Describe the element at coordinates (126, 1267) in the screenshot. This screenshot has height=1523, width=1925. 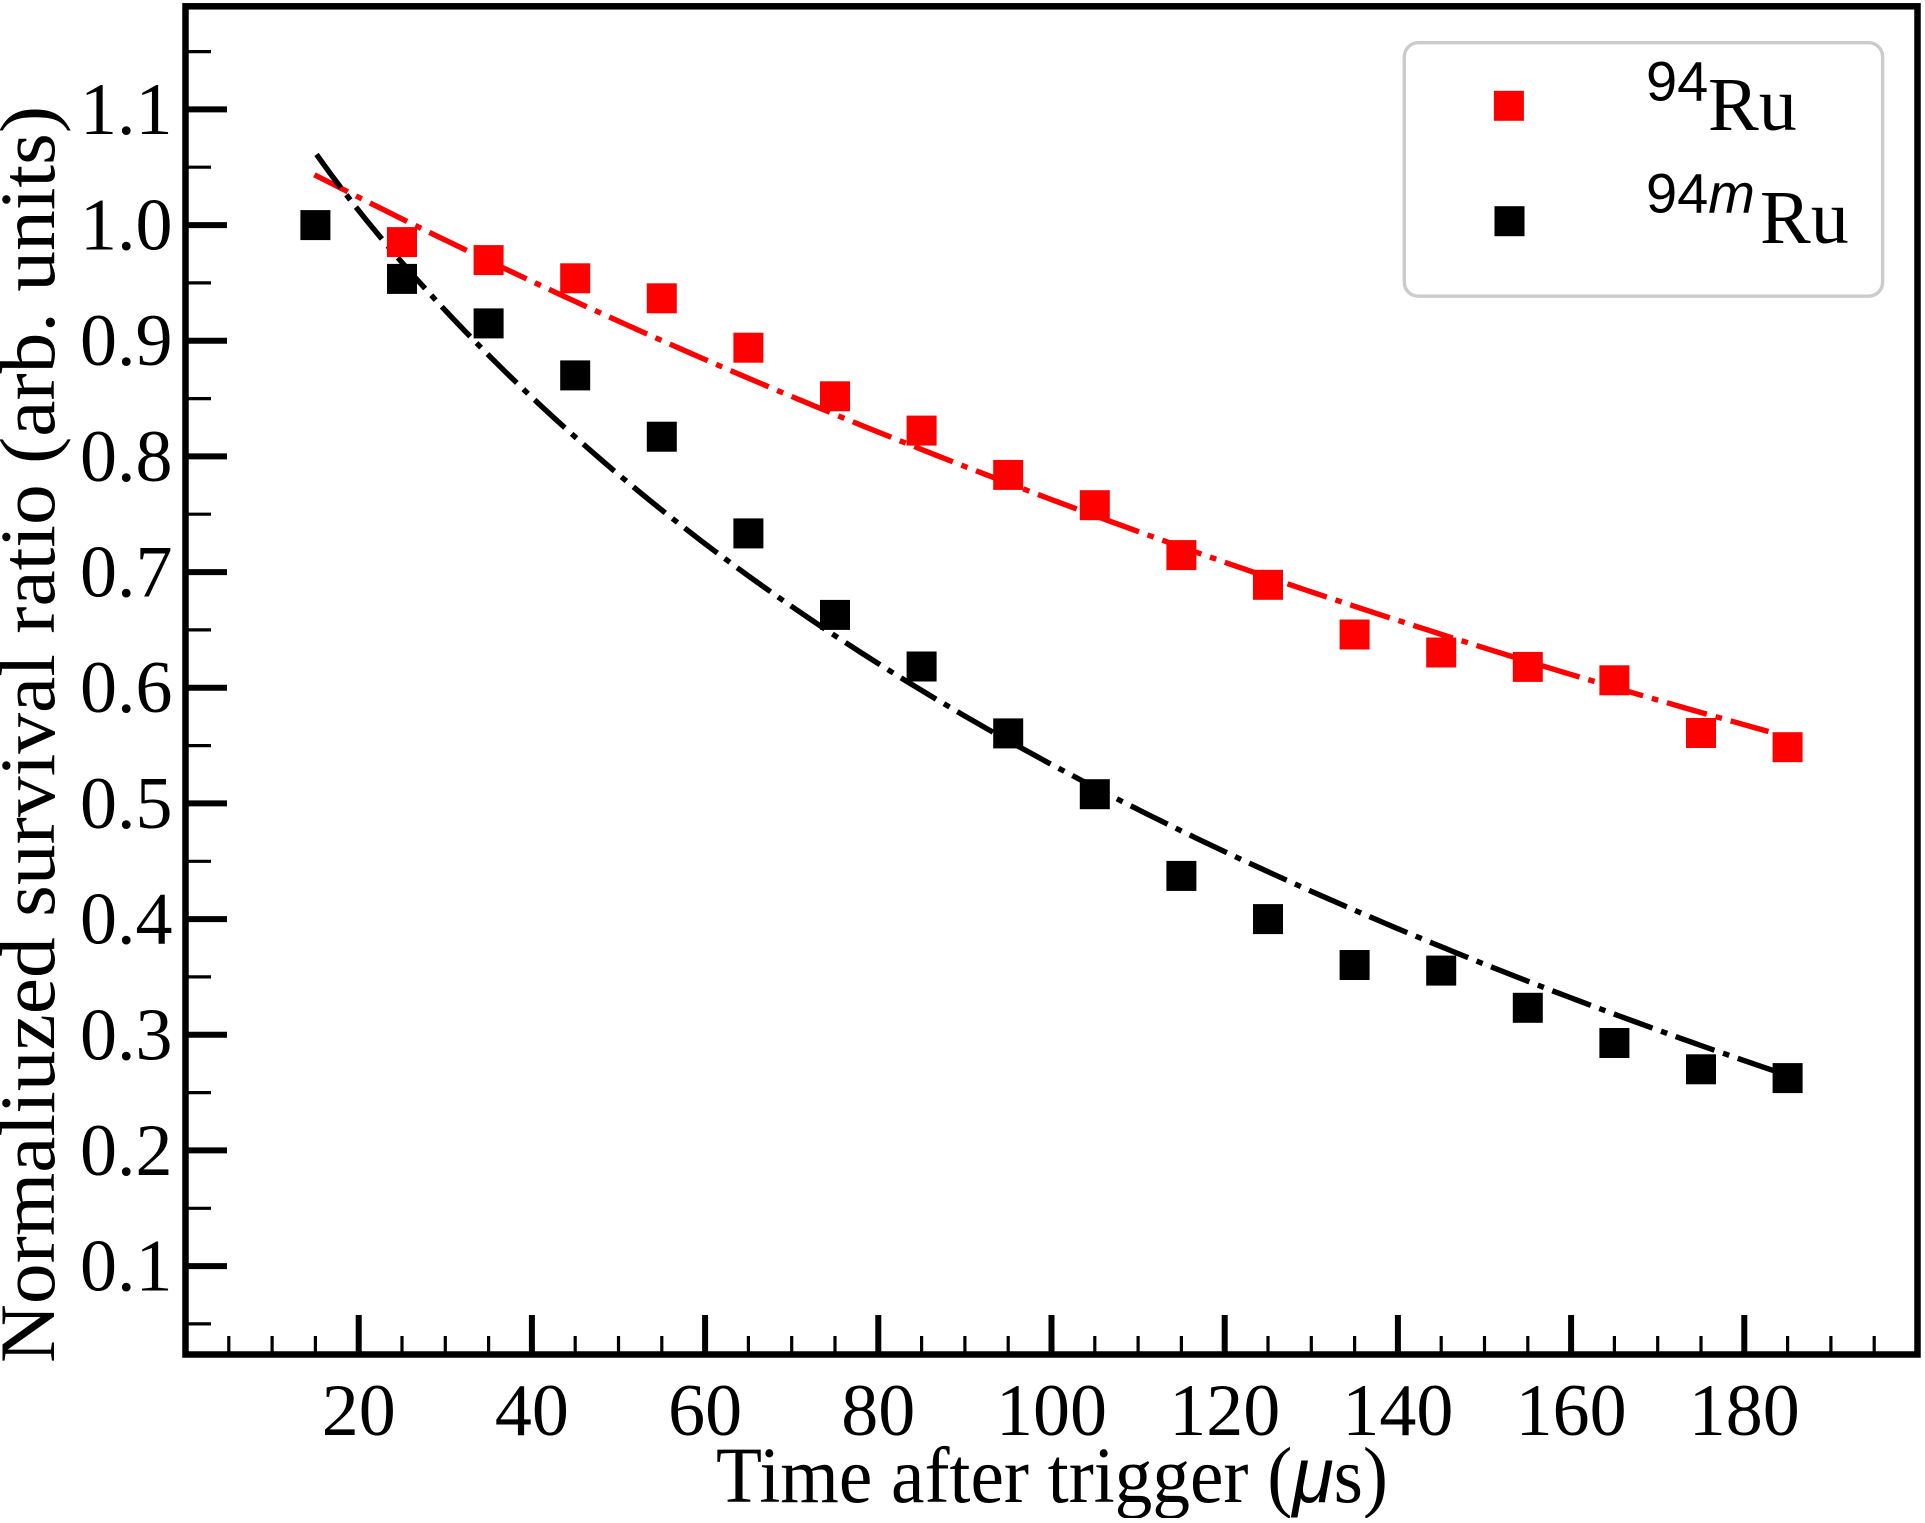
I see `svg-text: 0.1` at that location.